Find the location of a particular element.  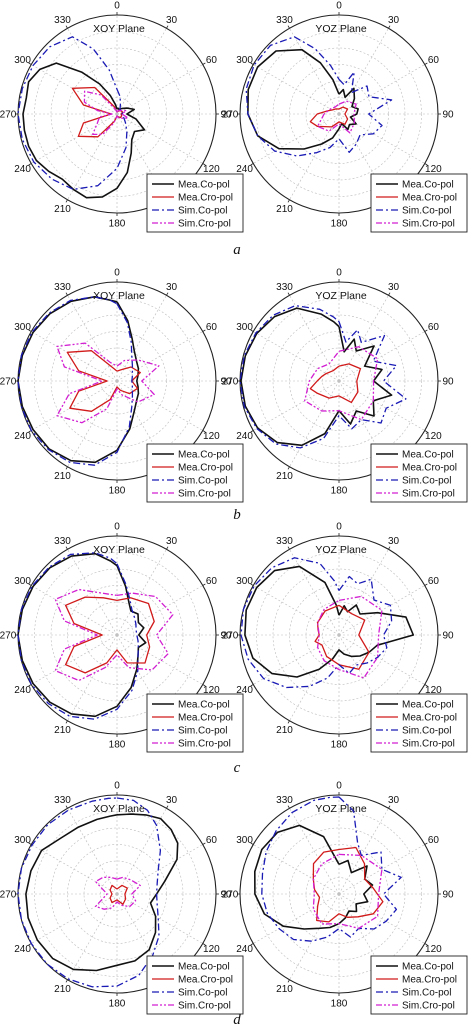

panel-caption: b is located at coordinates (237, 515).